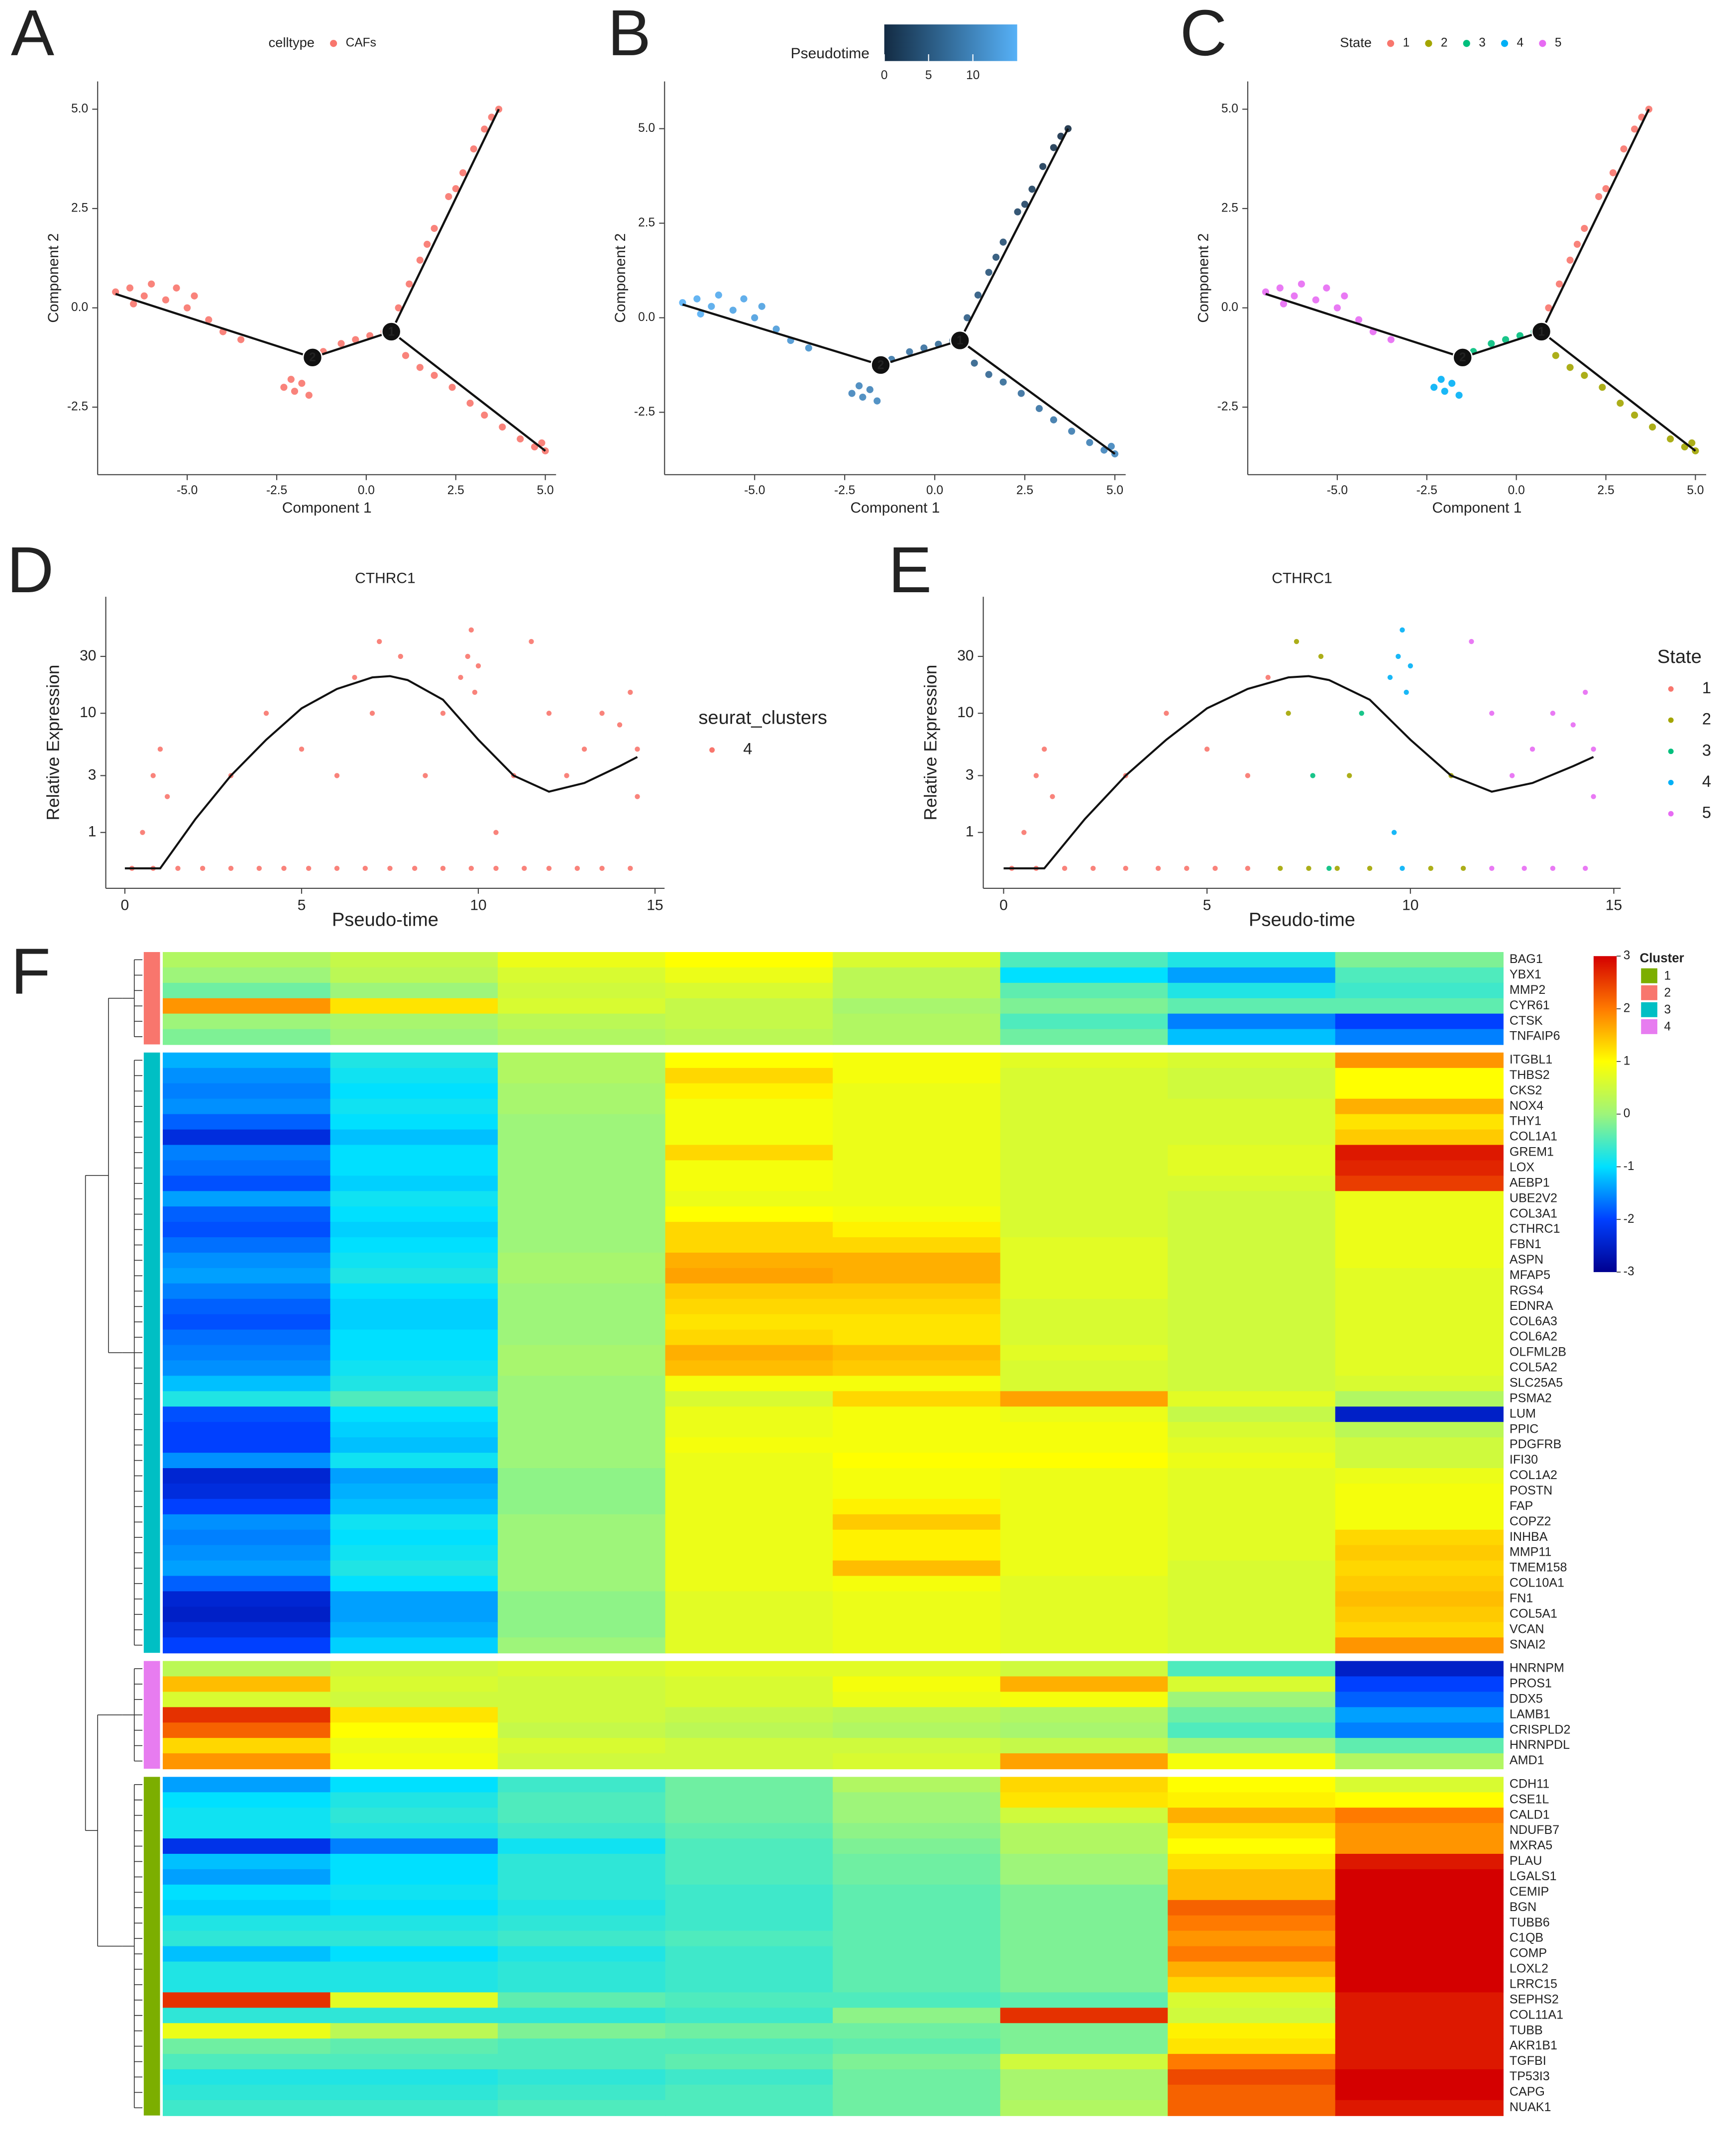 The image size is (1736, 2136). What do you see at coordinates (1523, 1413) in the screenshot?
I see `gene-label: LUM` at bounding box center [1523, 1413].